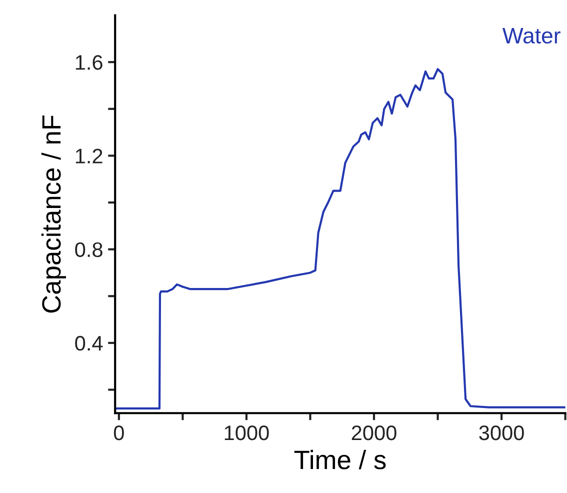 This screenshot has width=567, height=493. Describe the element at coordinates (246, 432) in the screenshot. I see `x-tick-label: 1000` at that location.